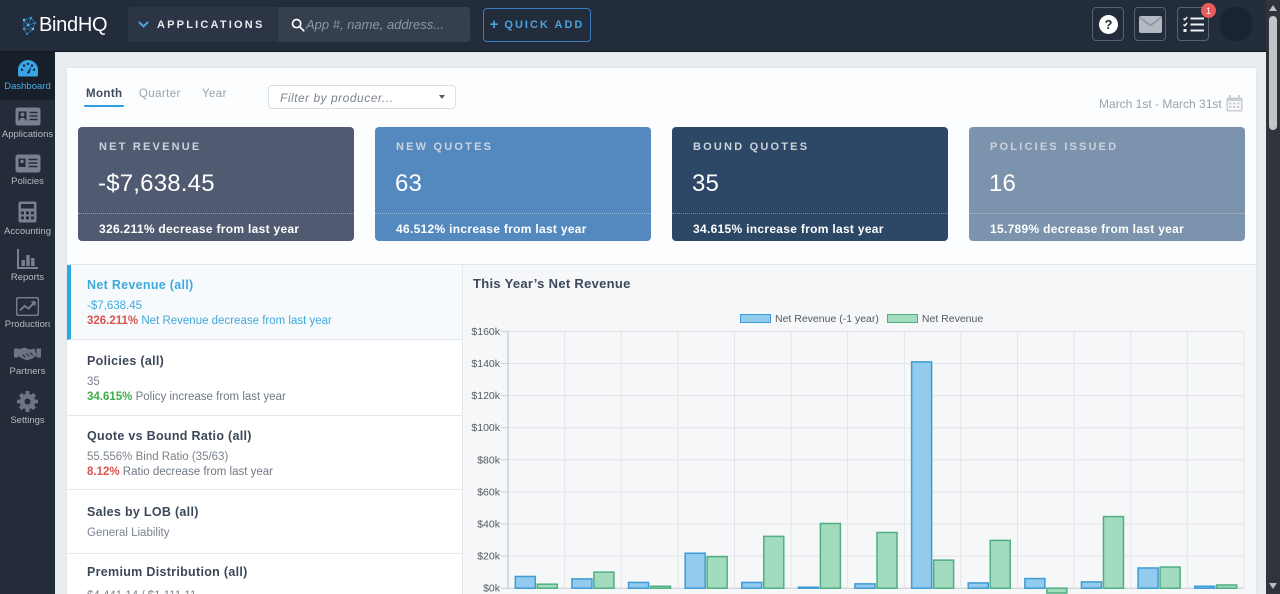  I want to click on svg-text: $100k, so click(485, 428).